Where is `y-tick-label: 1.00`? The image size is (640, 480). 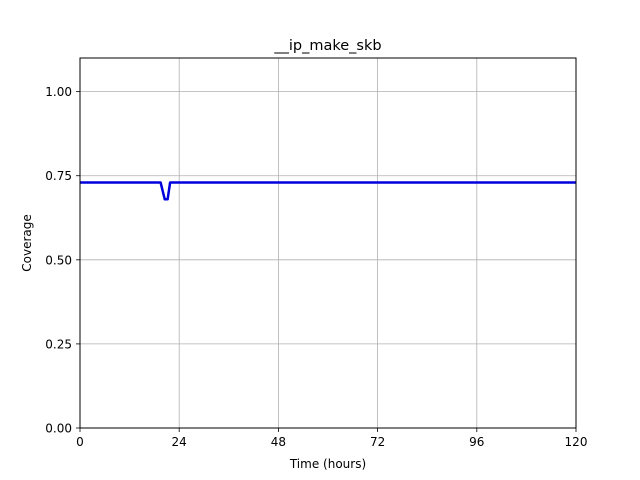 y-tick-label: 1.00 is located at coordinates (58, 92).